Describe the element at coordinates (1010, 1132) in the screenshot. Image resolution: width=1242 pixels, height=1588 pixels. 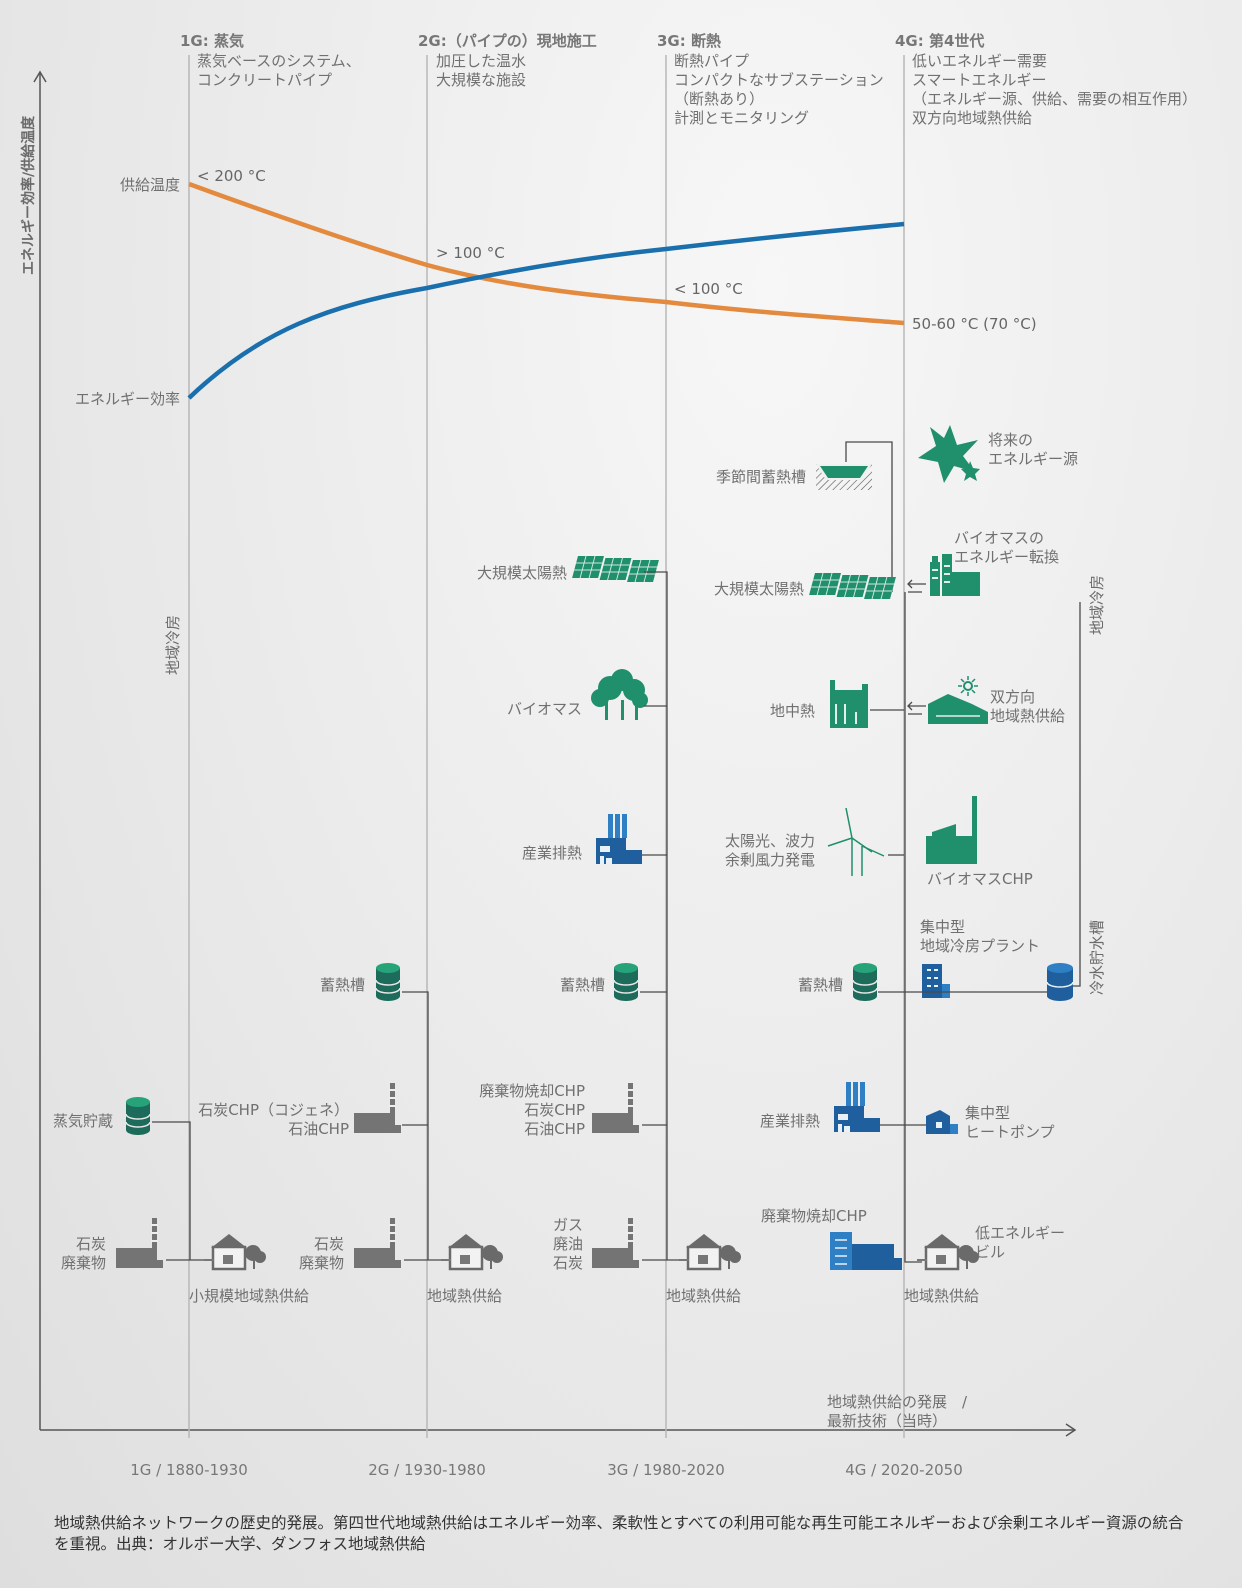
I see `gen4-heat-pump-label-2: ヒートポンプ` at that location.